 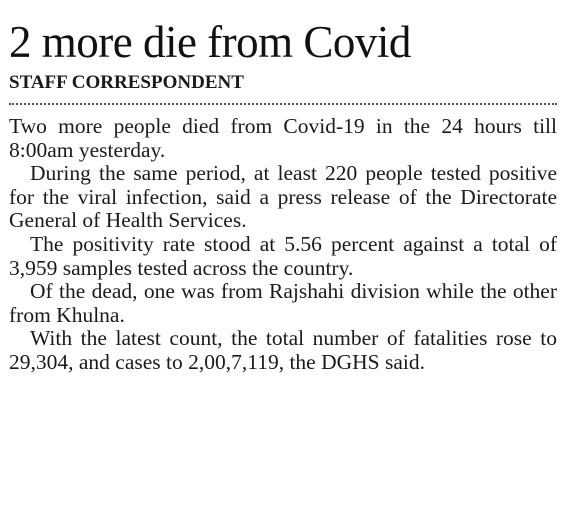 What do you see at coordinates (210, 42) in the screenshot?
I see `headline: 2 more die from Covid` at bounding box center [210, 42].